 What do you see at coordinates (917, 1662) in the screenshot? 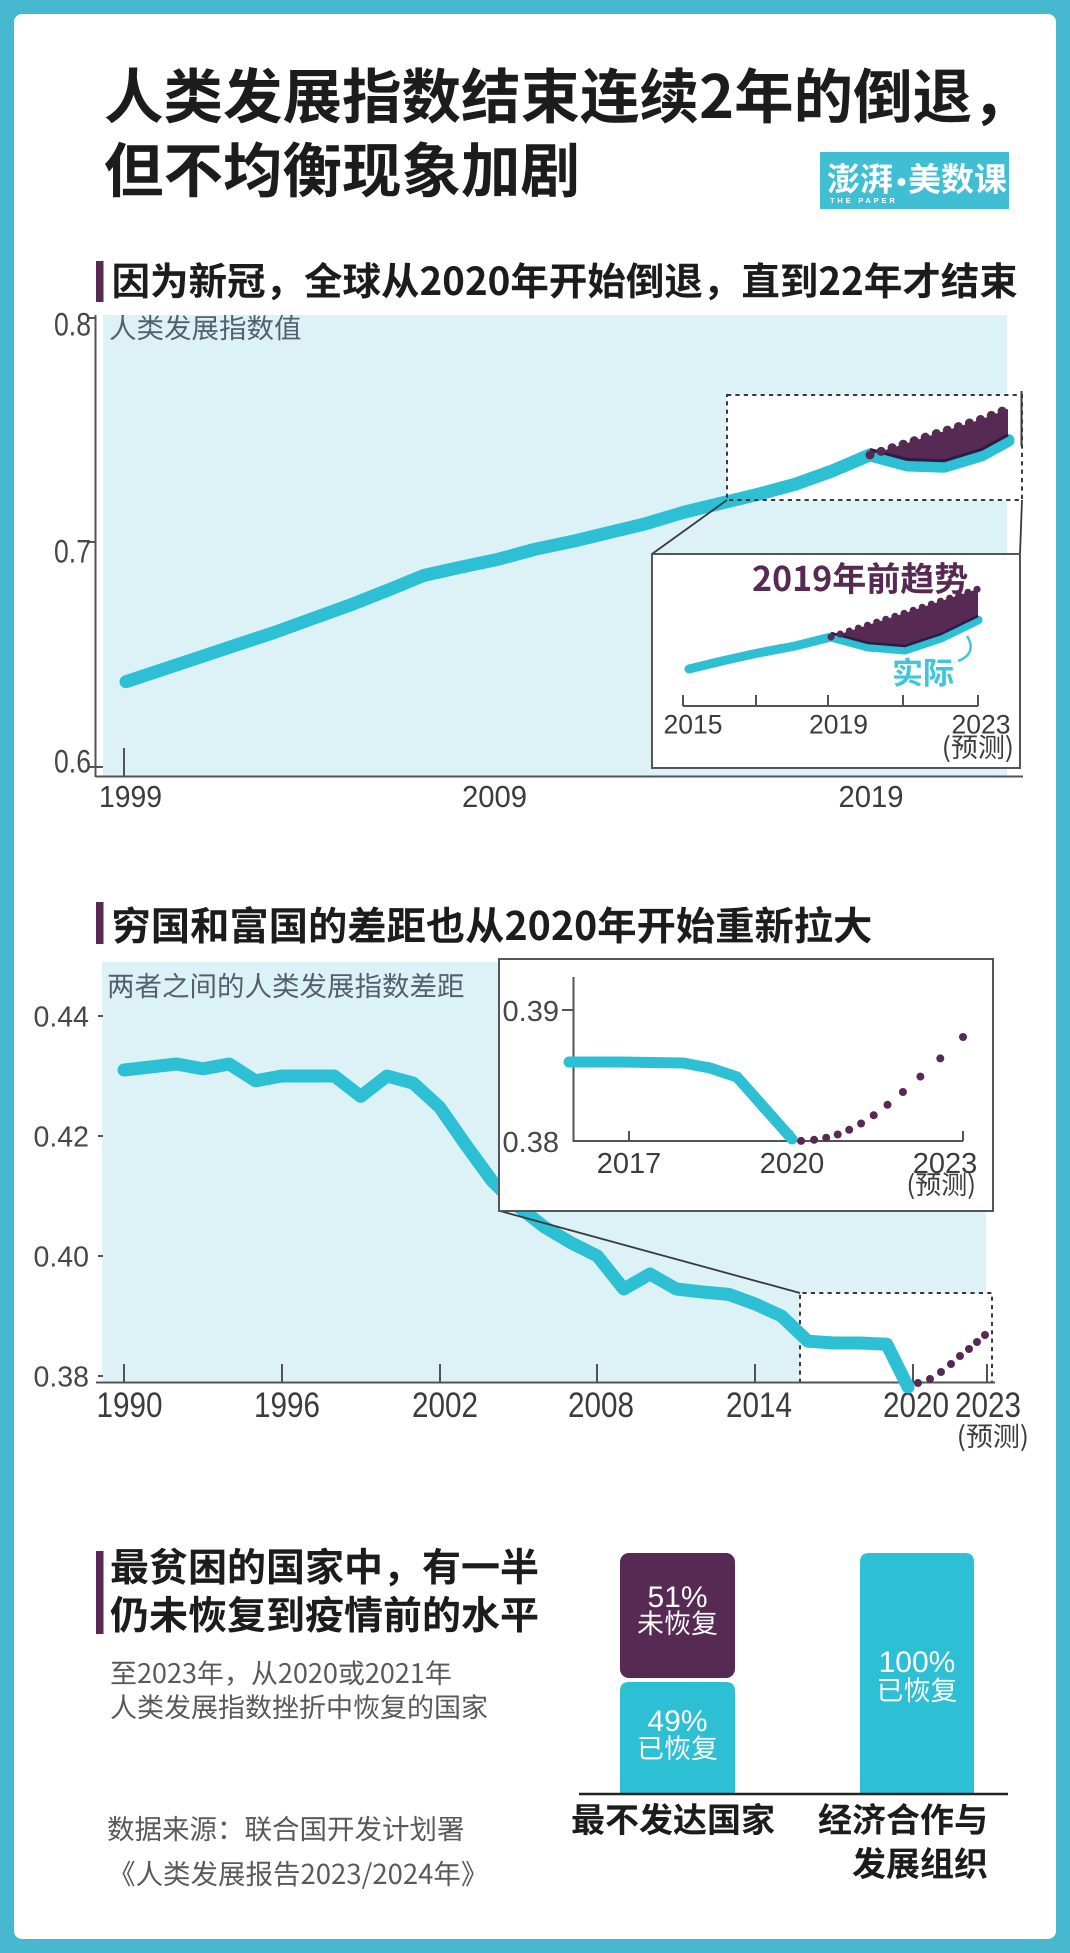
I see `svg-text: 100%` at bounding box center [917, 1662].